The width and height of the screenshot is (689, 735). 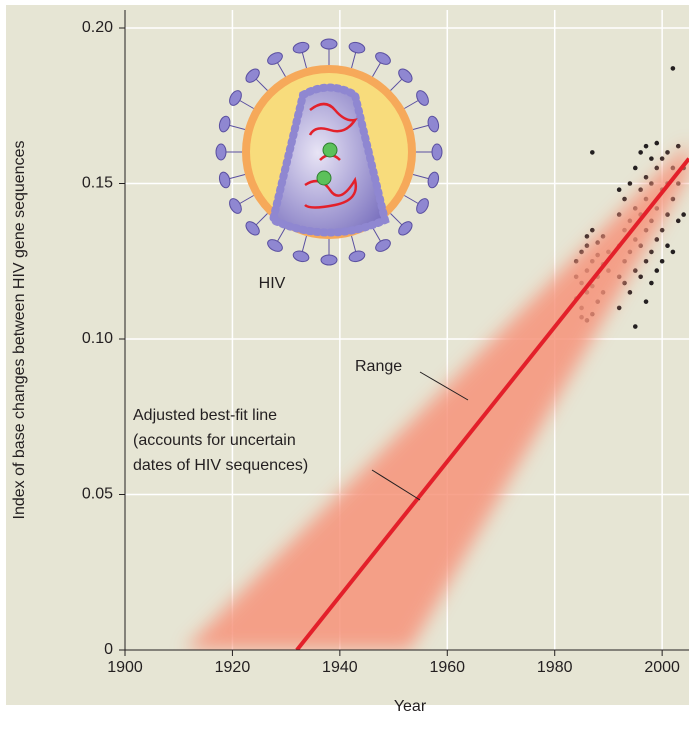 I want to click on y-tick-label: 0.20, so click(x=97, y=27).